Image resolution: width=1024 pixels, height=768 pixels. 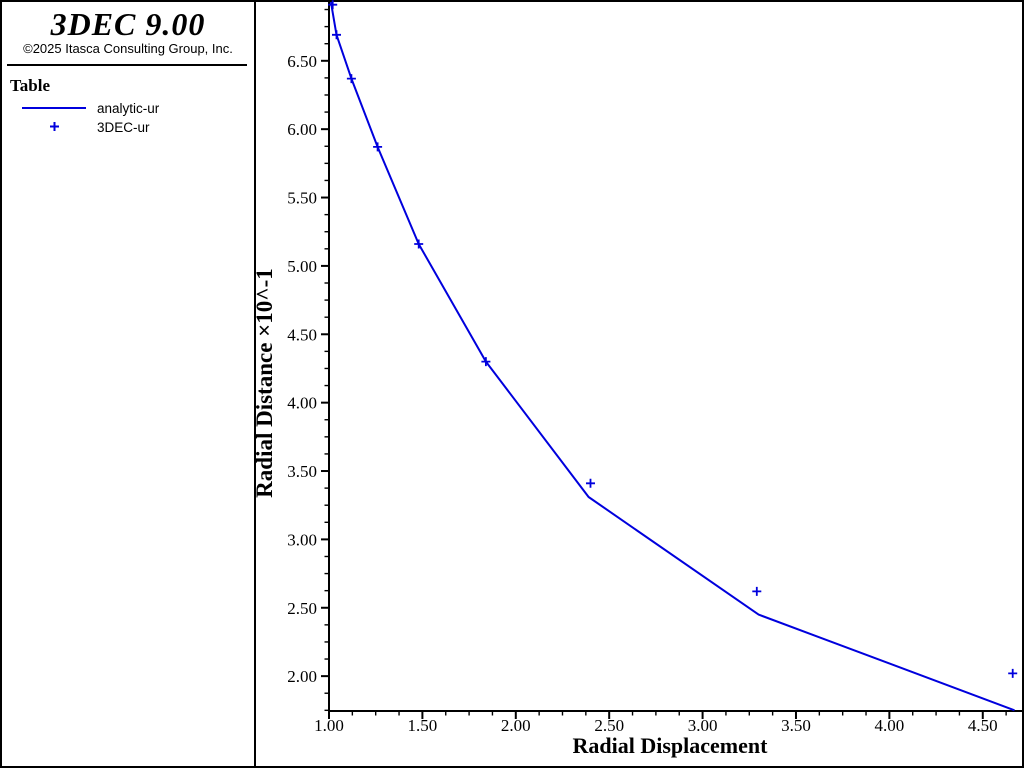 What do you see at coordinates (302, 676) in the screenshot?
I see `y-tick-label: 2.00` at bounding box center [302, 676].